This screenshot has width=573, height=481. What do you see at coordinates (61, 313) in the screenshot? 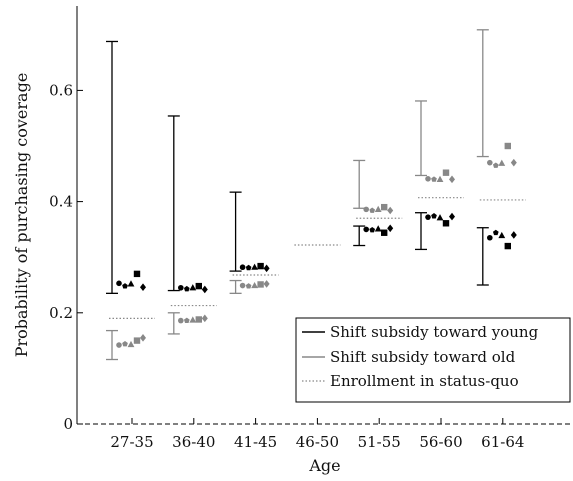
I see `y-tick-label: 0.2` at bounding box center [61, 313].